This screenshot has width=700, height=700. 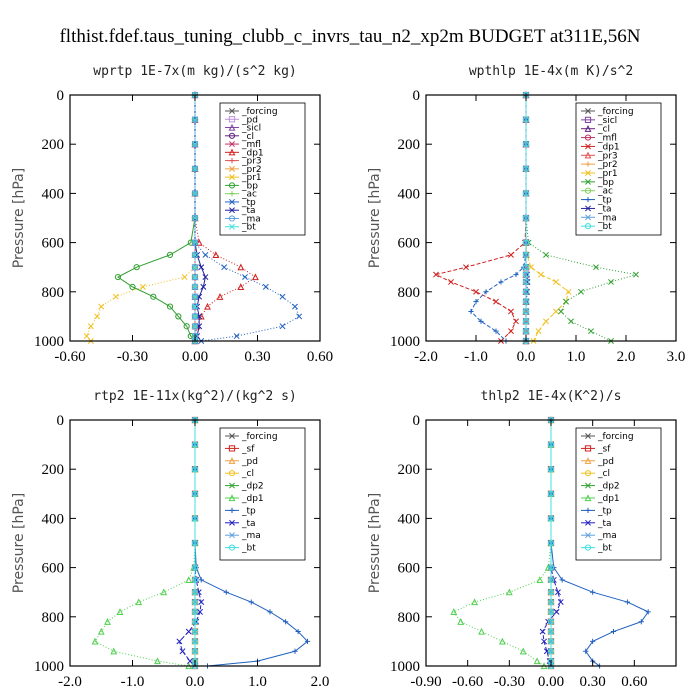 What do you see at coordinates (195, 396) in the screenshot?
I see `chart-title: rtp2 1E-11x(kg^2)/(kg^2 s)` at bounding box center [195, 396].